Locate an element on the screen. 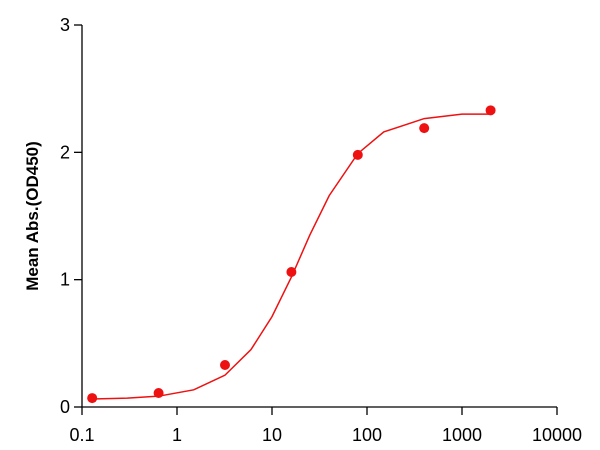 The image size is (600, 450). y-axis-label: Mean Abs.(OD450) is located at coordinates (32, 216).